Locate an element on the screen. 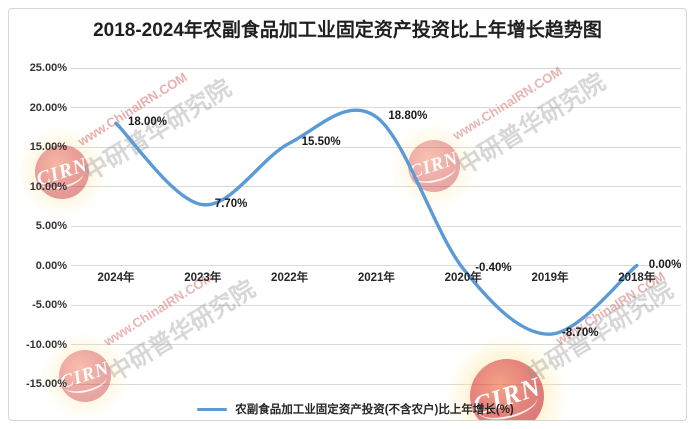 The width and height of the screenshot is (693, 429). y-axis-tick-label: -10.00% is located at coordinates (46, 344).